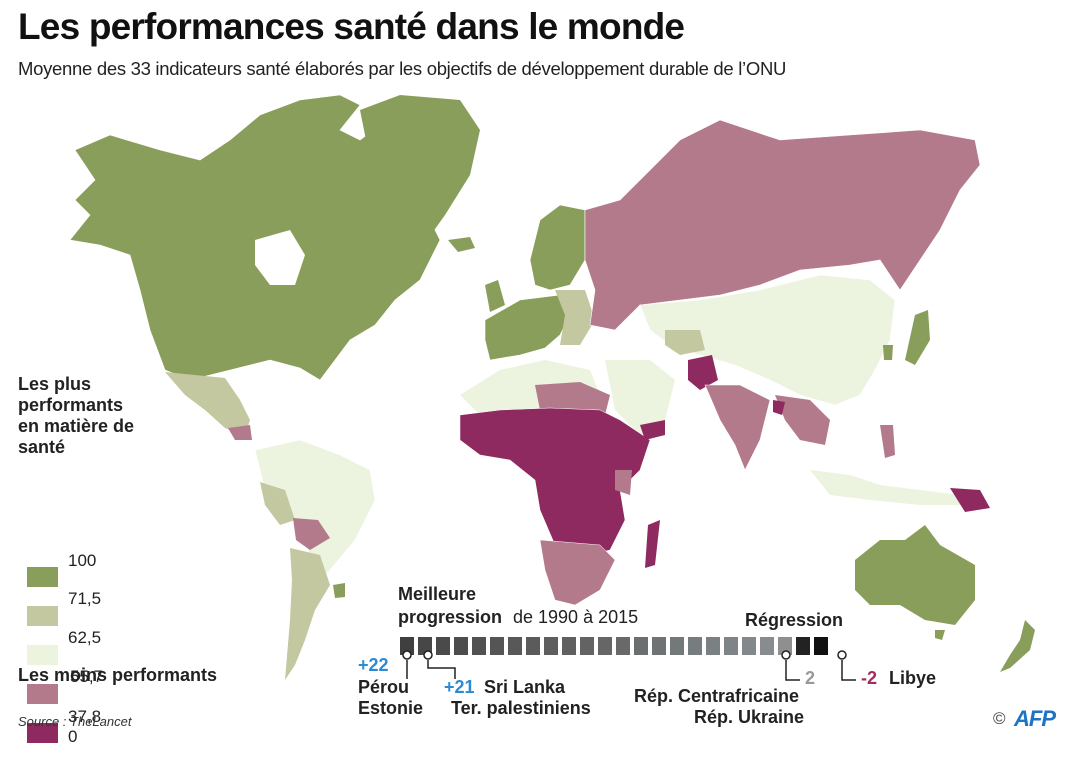 The height and width of the screenshot is (757, 1089). I want to click on legend-tick: 71,5, so click(85, 598).